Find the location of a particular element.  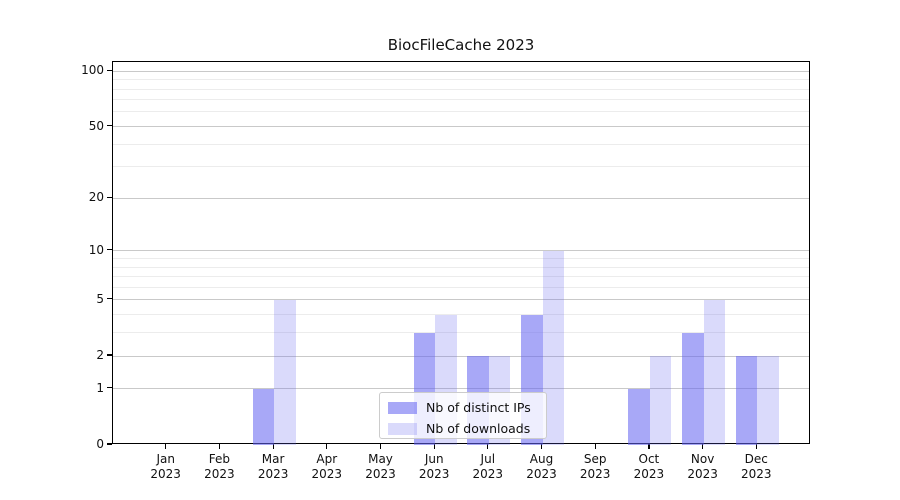

x-tick-label-jul: Jul 2023 is located at coordinates (488, 467).